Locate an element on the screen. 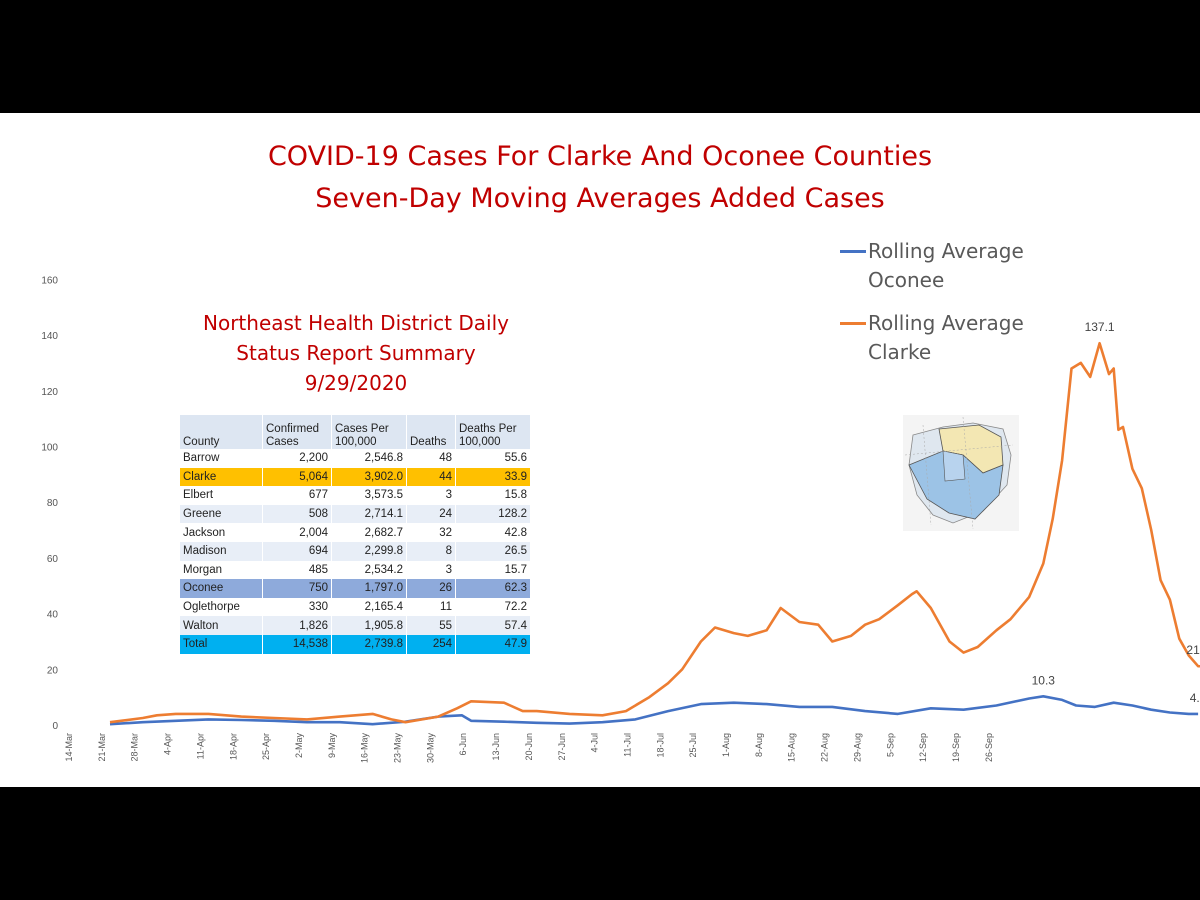 Image resolution: width=1200 pixels, height=900 pixels. table-cell: 694 is located at coordinates (297, 551).